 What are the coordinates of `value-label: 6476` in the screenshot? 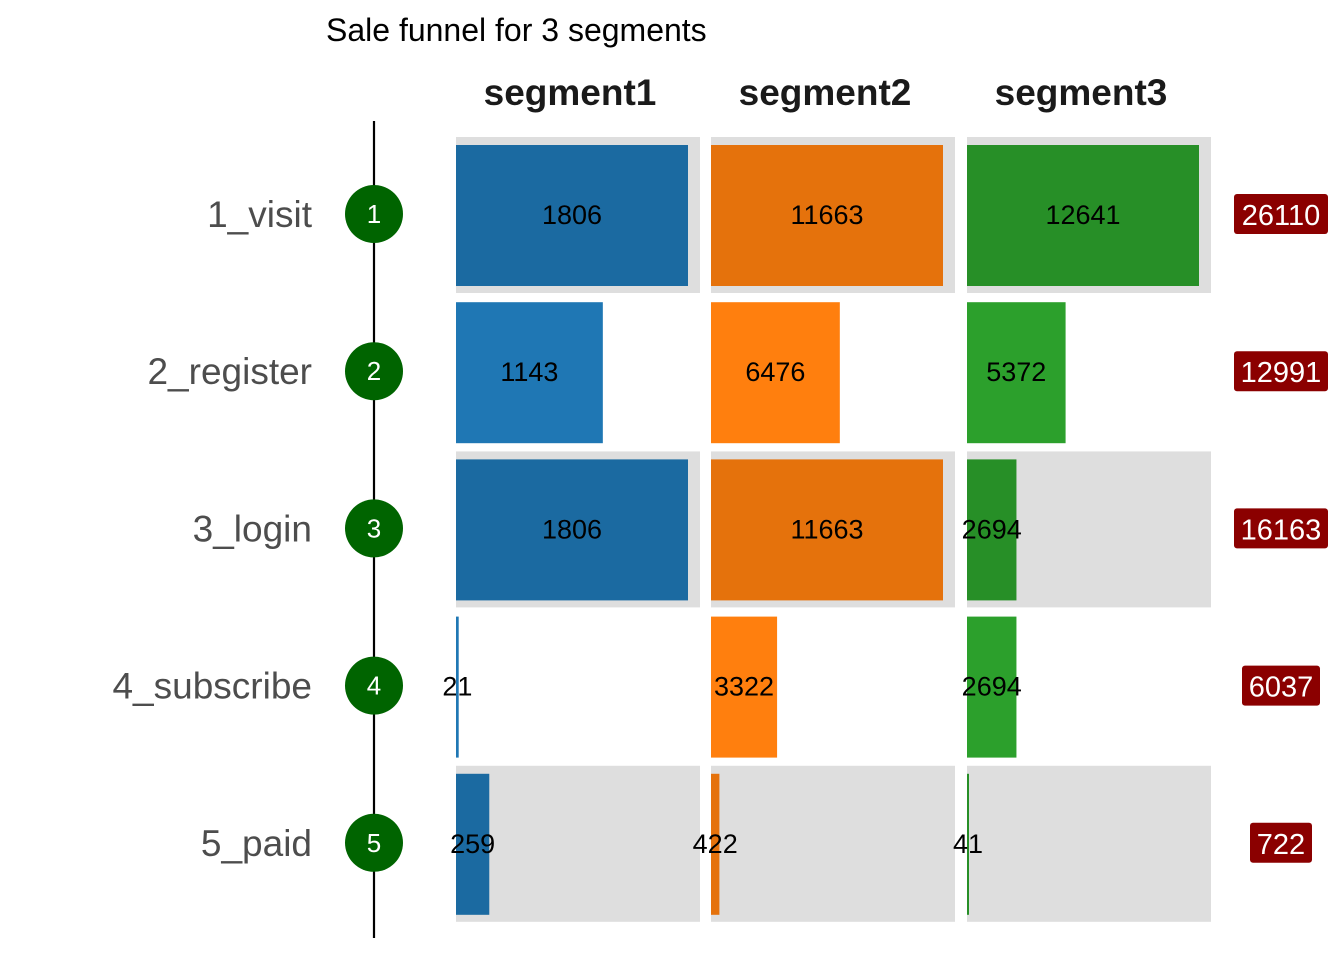 It's located at (775, 372).